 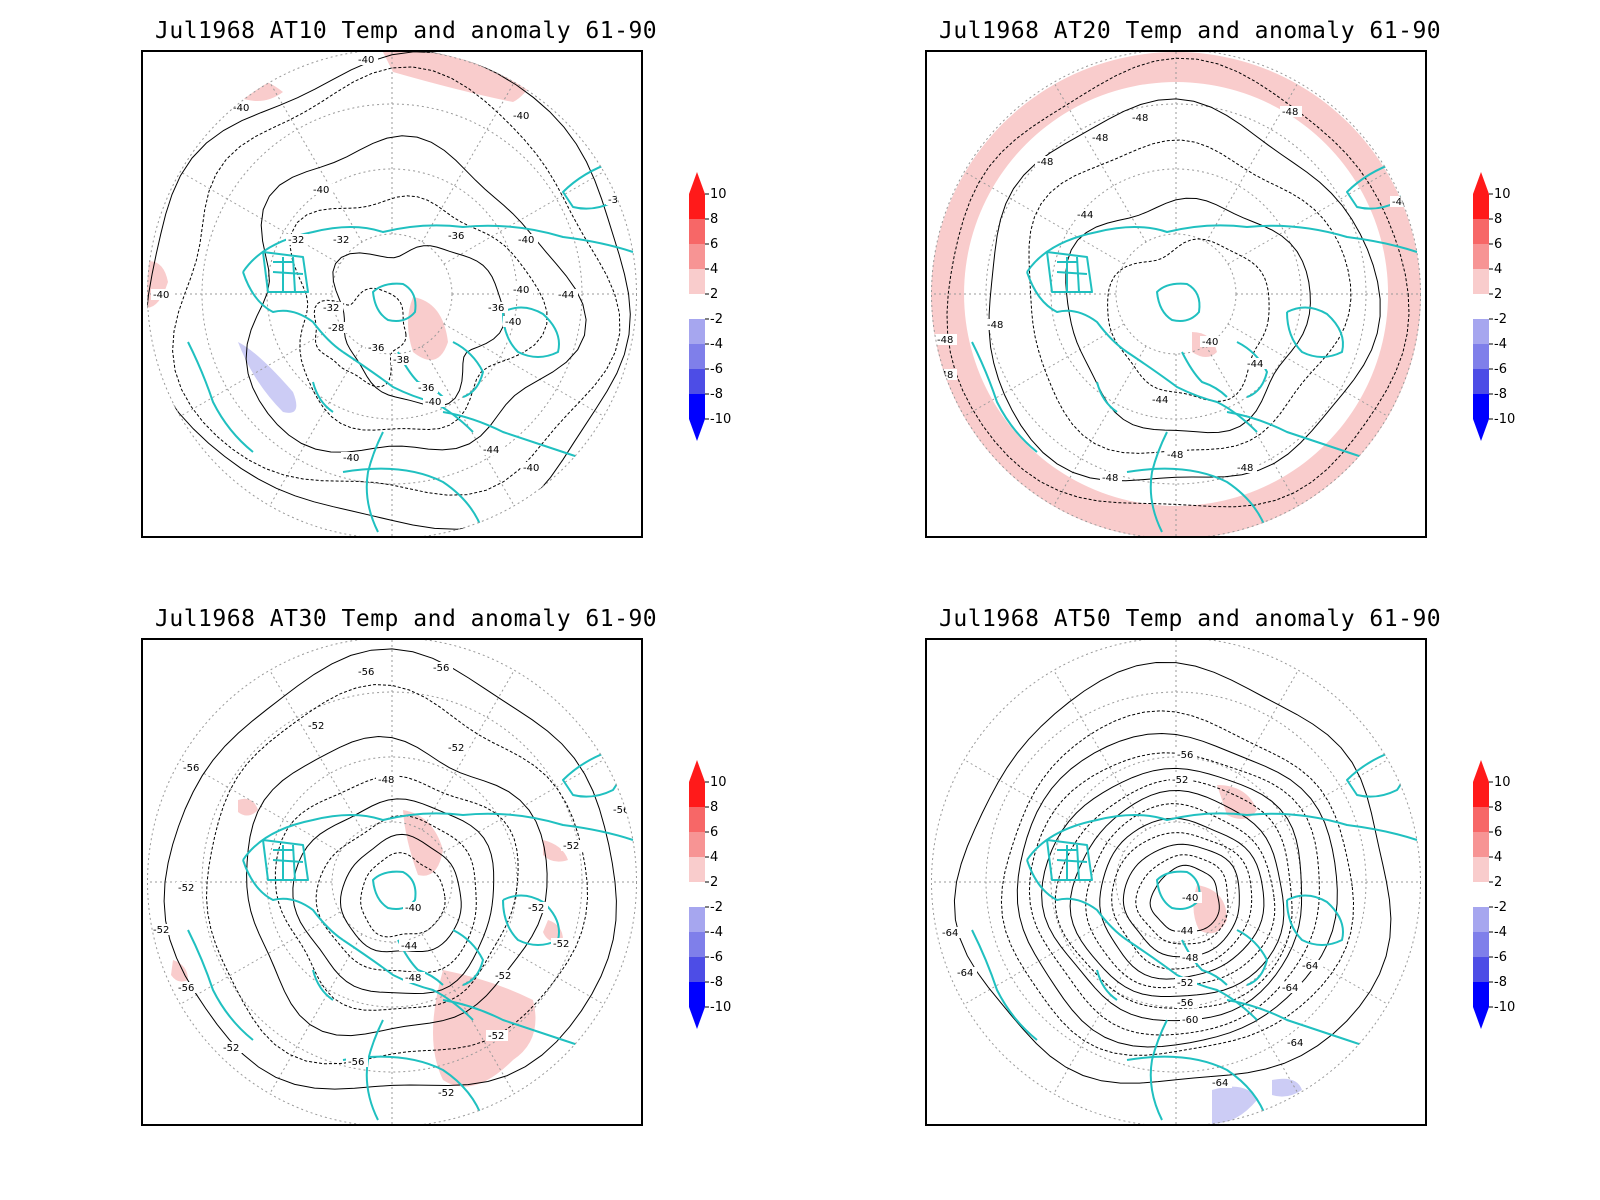 What do you see at coordinates (1500, 907) in the screenshot?
I see `colorbar-label: -2` at bounding box center [1500, 907].